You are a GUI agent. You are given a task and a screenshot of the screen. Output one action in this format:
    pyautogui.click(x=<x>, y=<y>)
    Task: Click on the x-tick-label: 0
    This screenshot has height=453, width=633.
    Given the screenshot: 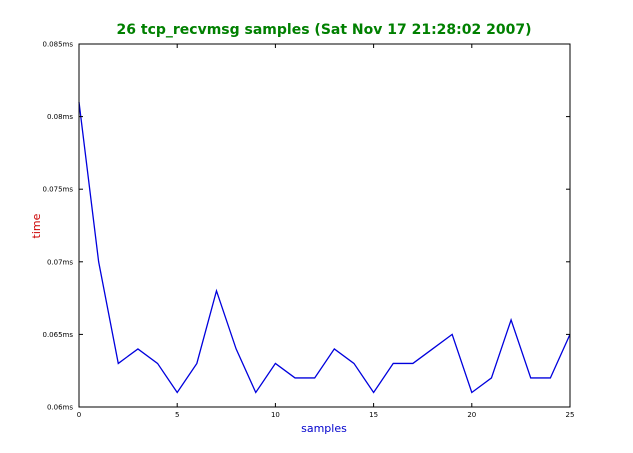 What is the action you would take?
    pyautogui.click(x=79, y=415)
    